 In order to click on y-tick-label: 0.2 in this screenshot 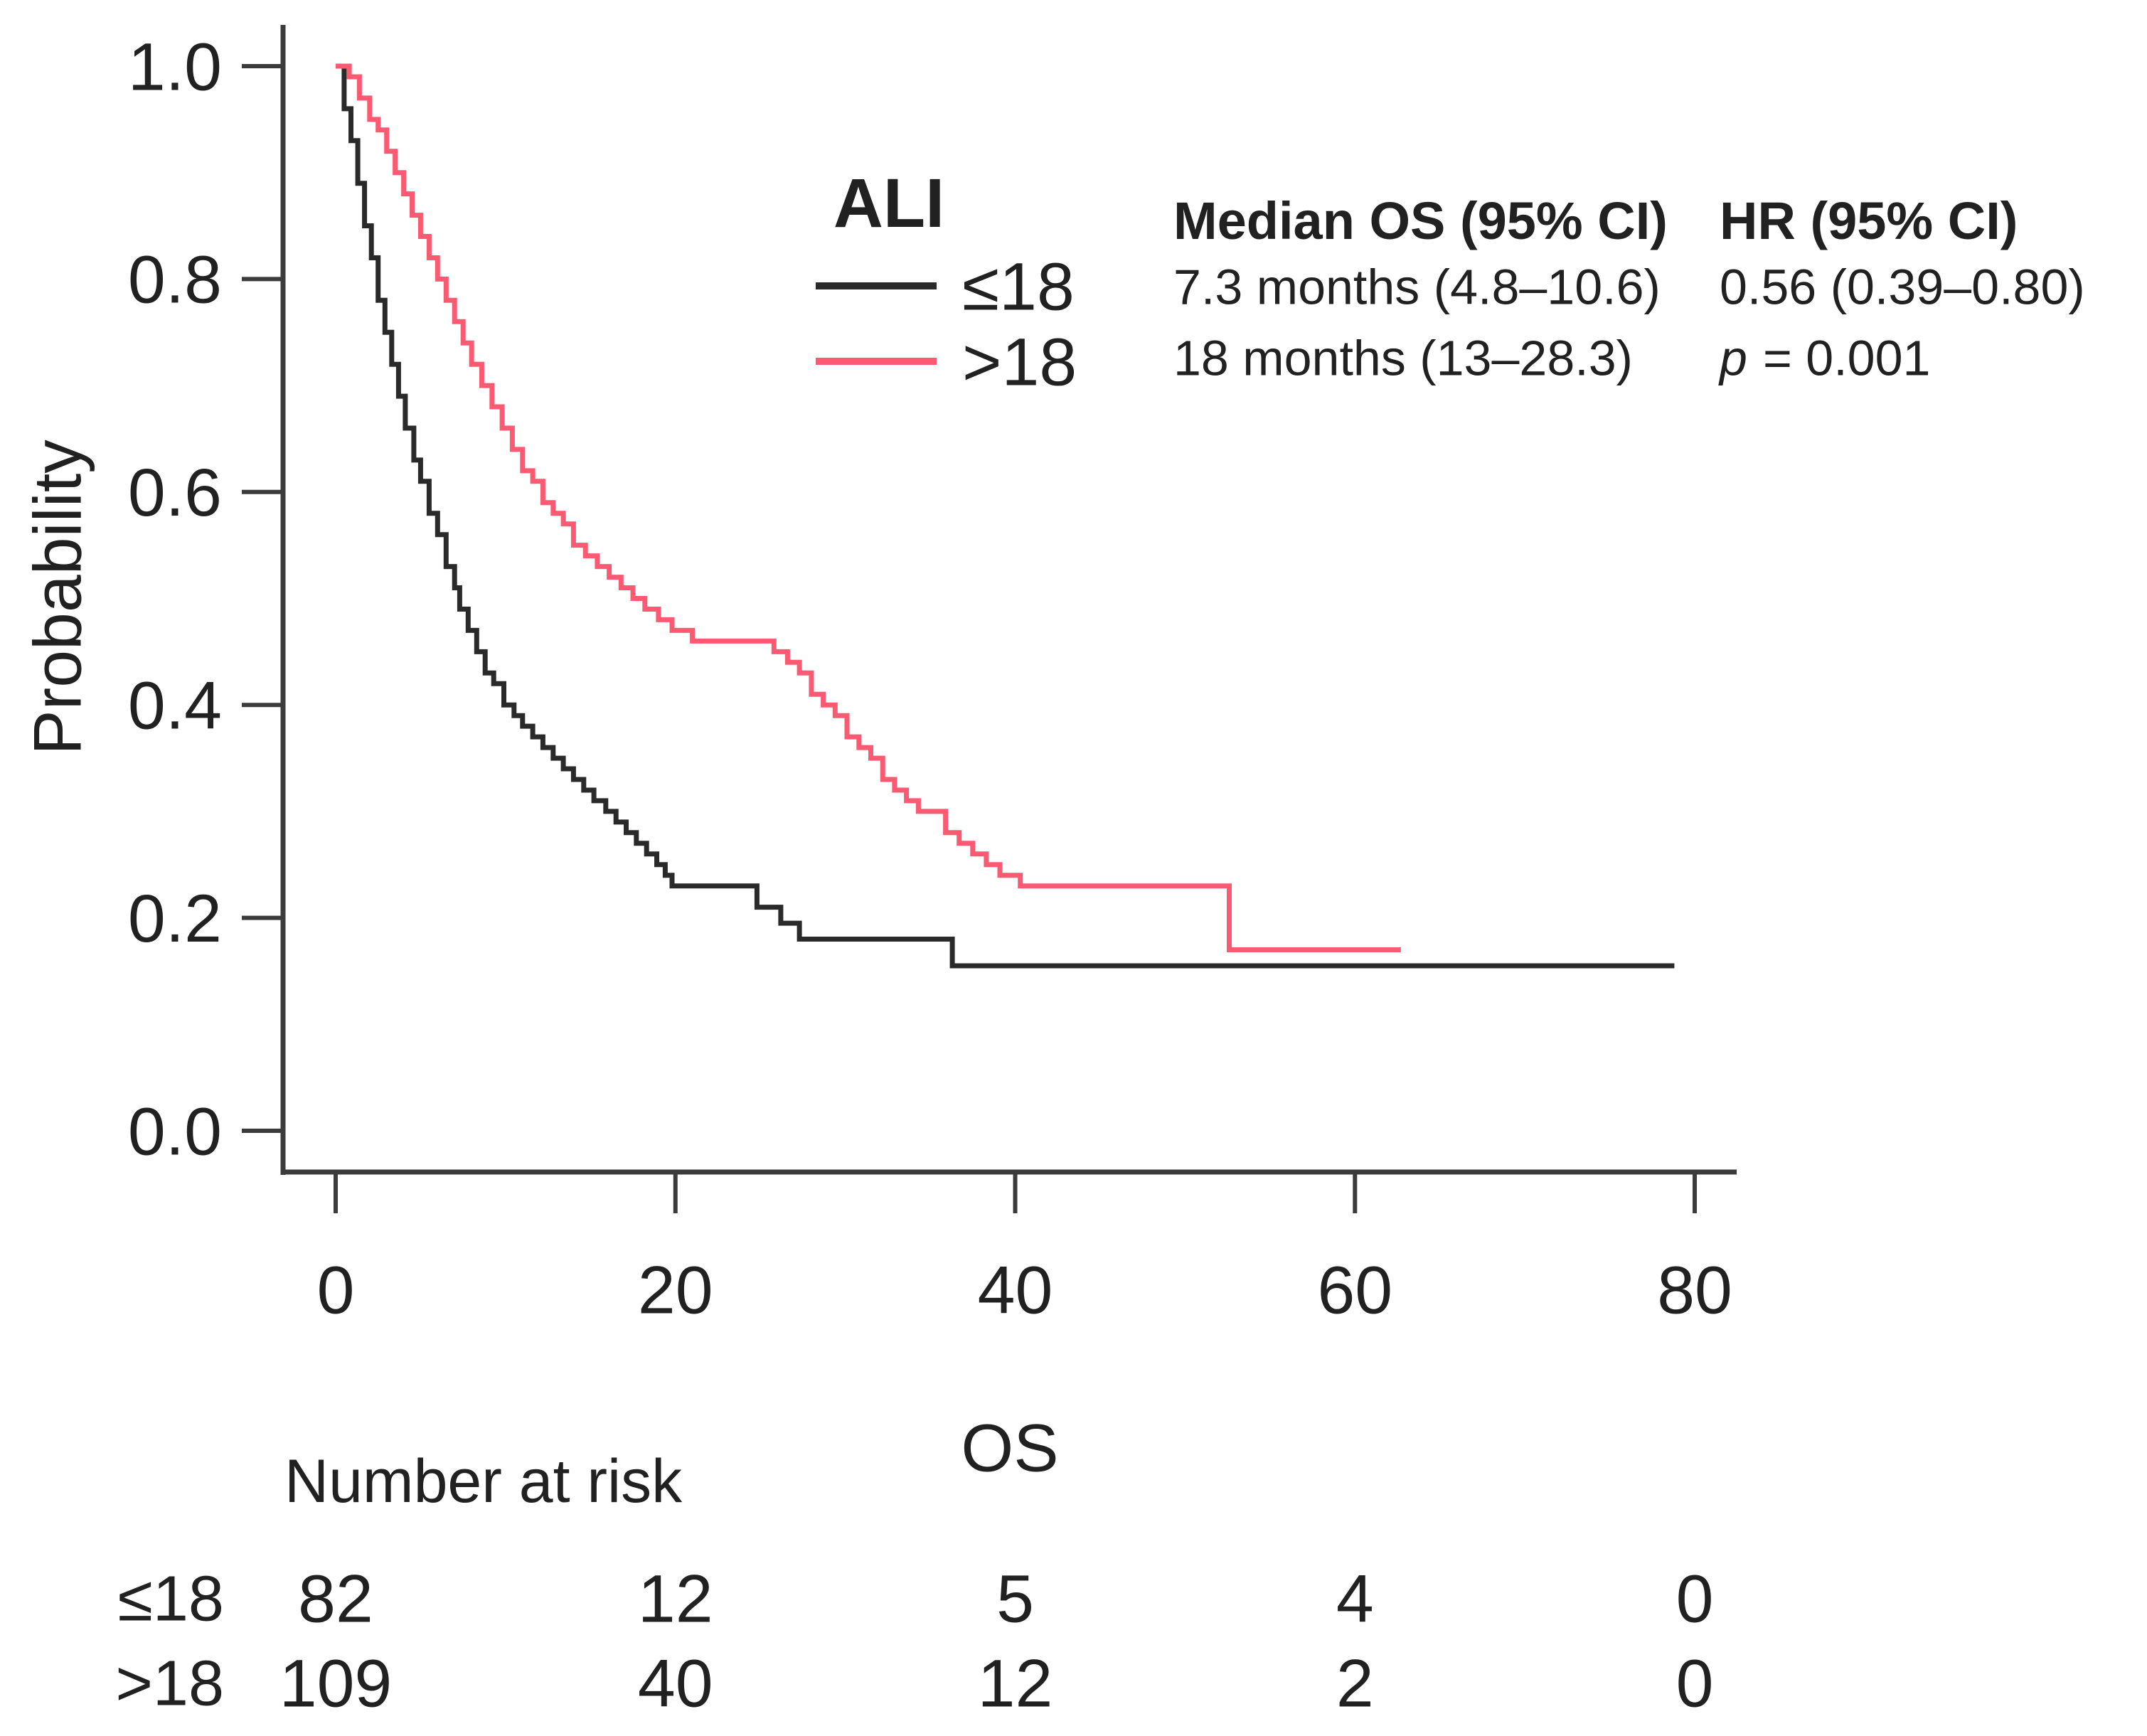, I will do `click(175, 919)`.